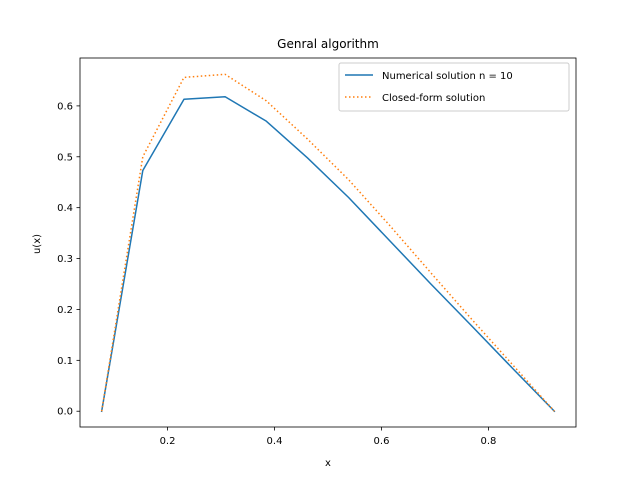  I want to click on x-tick-label: 0.4, so click(275, 441).